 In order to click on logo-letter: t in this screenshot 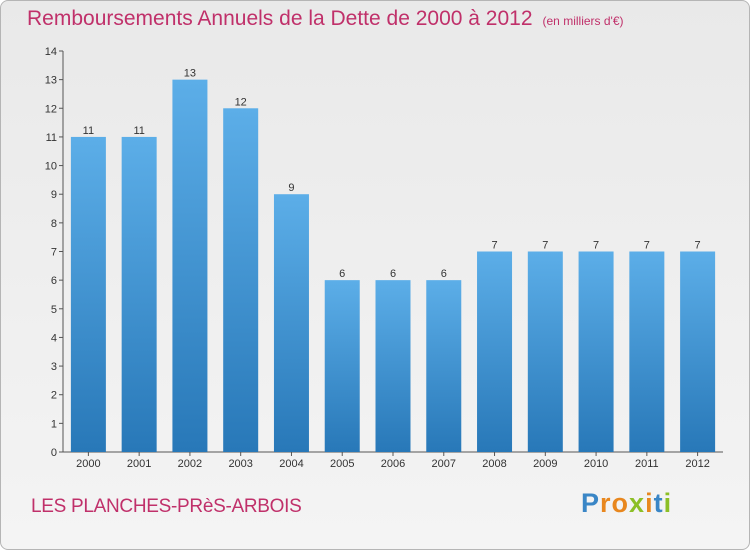, I will do `click(658, 503)`.